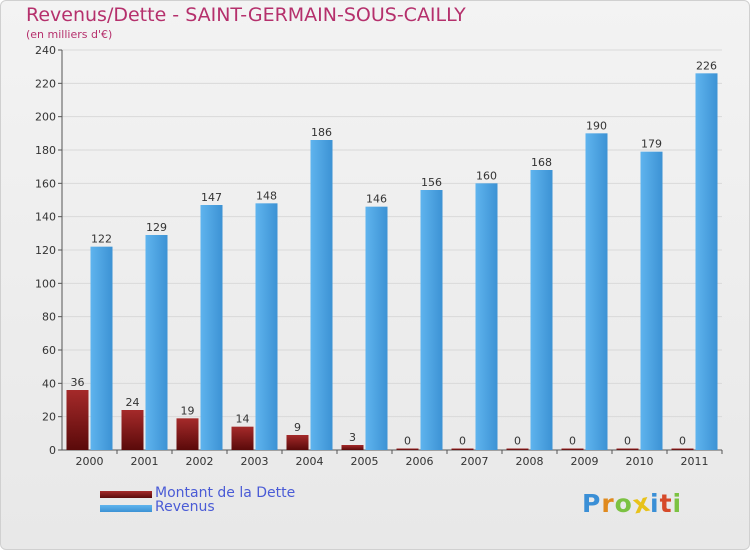 This screenshot has width=750, height=550. I want to click on proxiti-logo: Proxiti, so click(632, 504).